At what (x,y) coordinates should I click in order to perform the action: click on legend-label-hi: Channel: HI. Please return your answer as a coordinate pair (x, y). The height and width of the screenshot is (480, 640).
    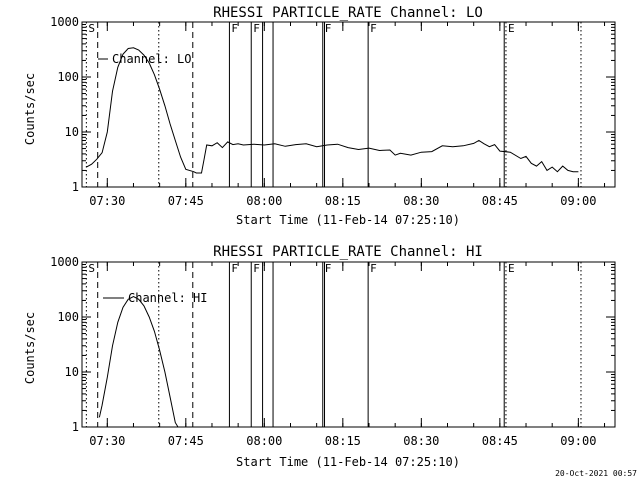
    Looking at the image, I should click on (167, 298).